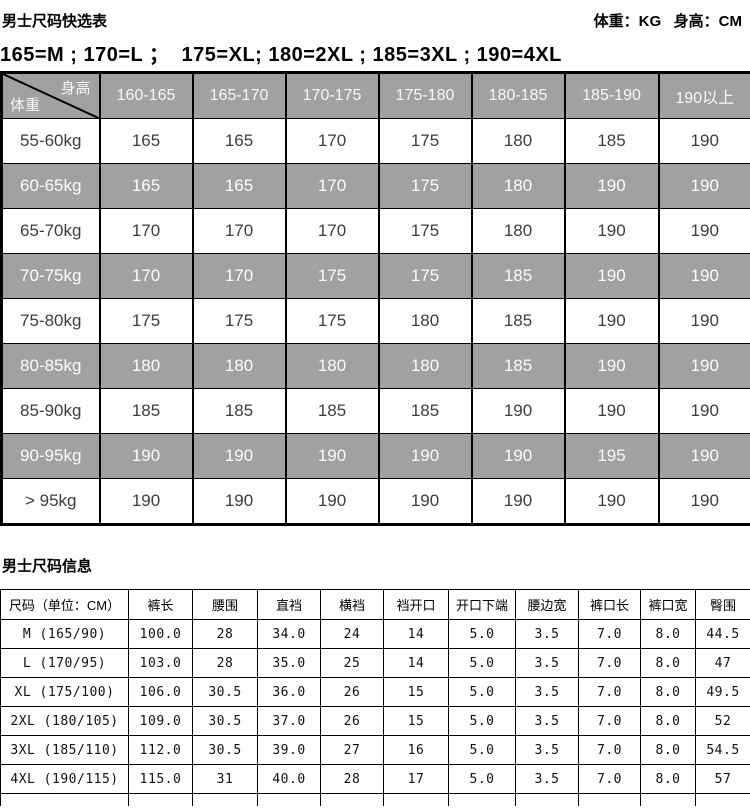 The width and height of the screenshot is (750, 810). What do you see at coordinates (50, 366) in the screenshot?
I see `weight-range-label: 80-85kg` at bounding box center [50, 366].